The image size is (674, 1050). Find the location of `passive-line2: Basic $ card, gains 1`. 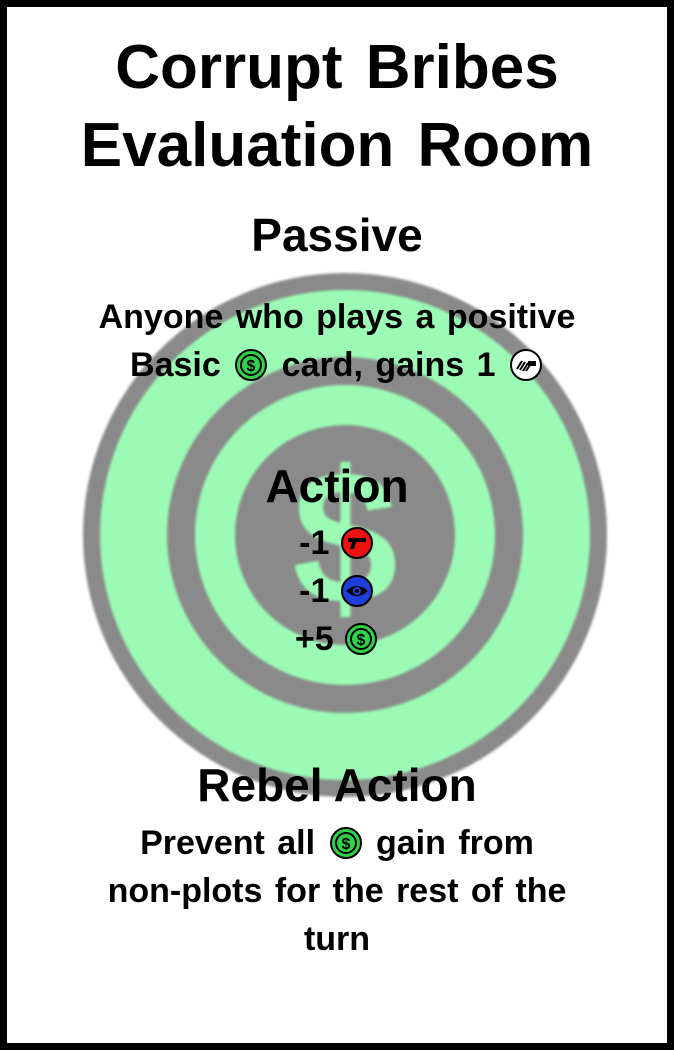

passive-line2: Basic $ card, gains 1 is located at coordinates (337, 365).